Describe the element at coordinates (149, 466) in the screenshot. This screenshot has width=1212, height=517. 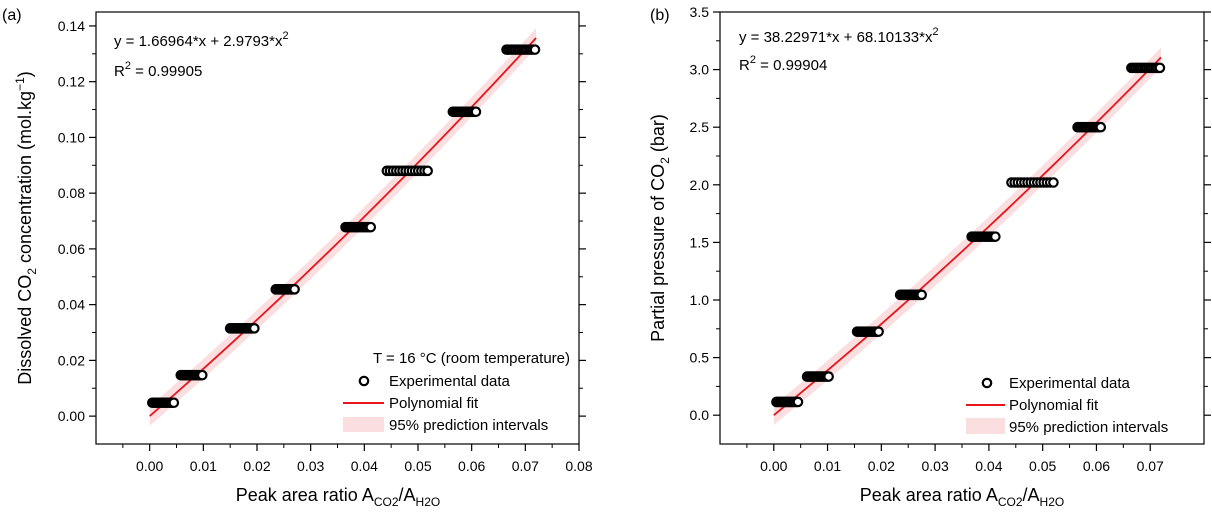
I see `panel-a-x-tick-label: 0.00` at that location.